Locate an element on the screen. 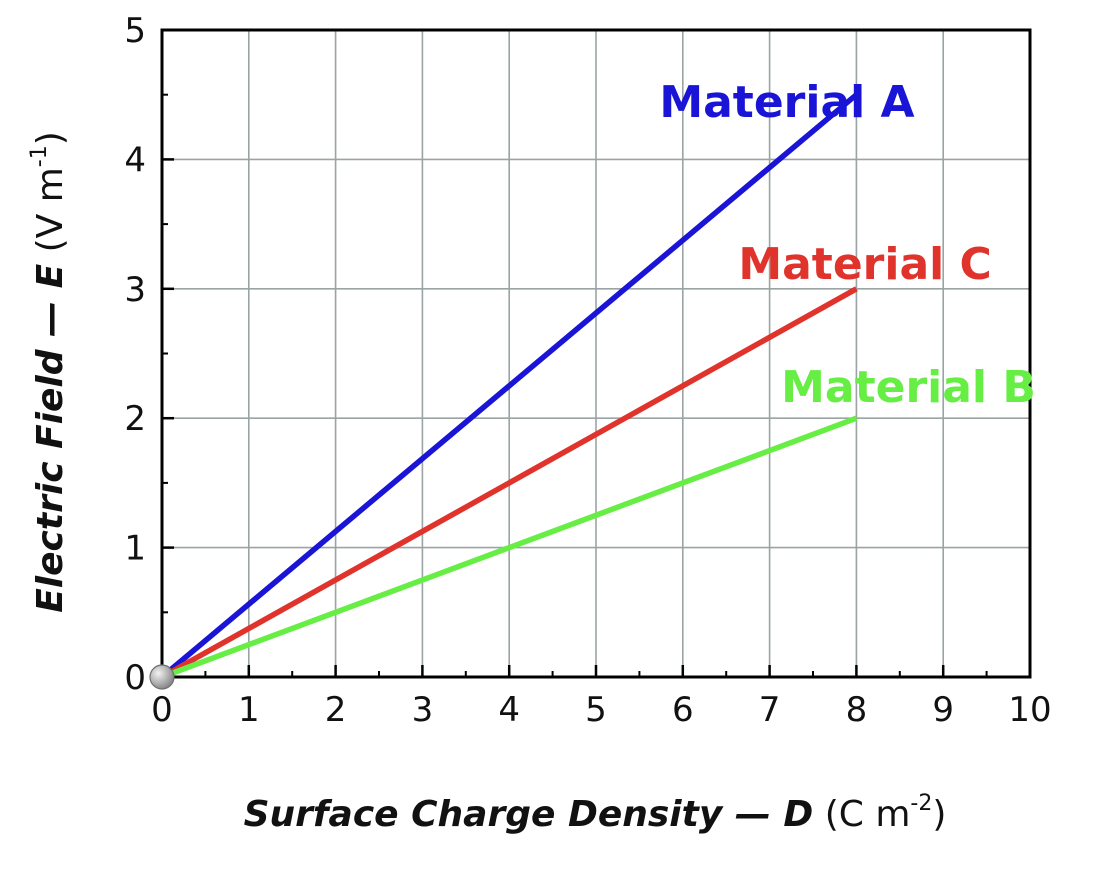 This screenshot has width=1112, height=876. x-axis-title-unit-close: ) is located at coordinates (939, 814).